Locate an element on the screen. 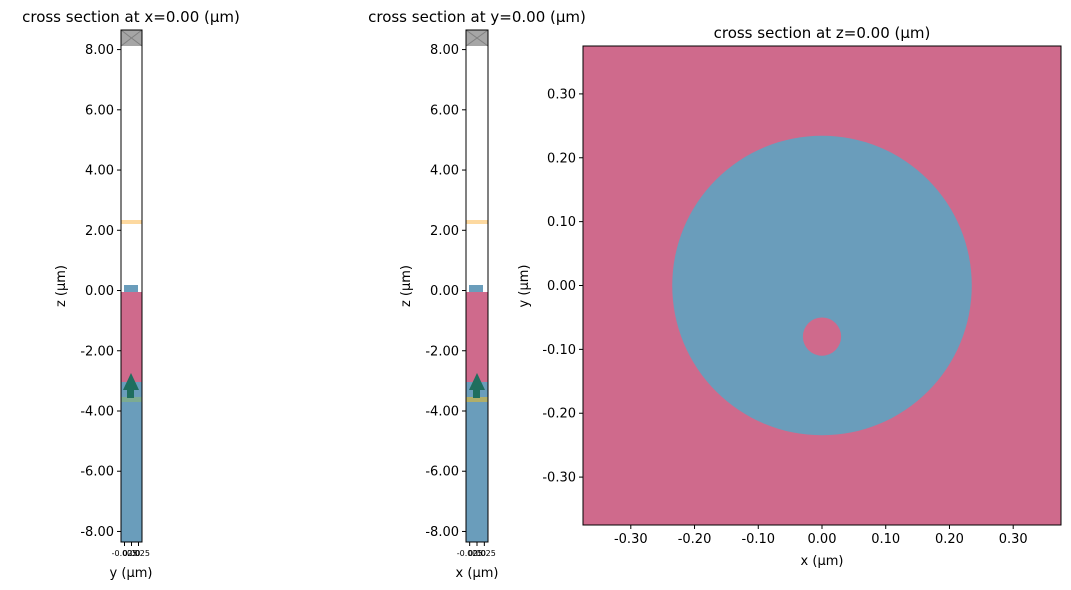 This screenshot has height=590, width=1071. panel3-core-circle is located at coordinates (822, 285).